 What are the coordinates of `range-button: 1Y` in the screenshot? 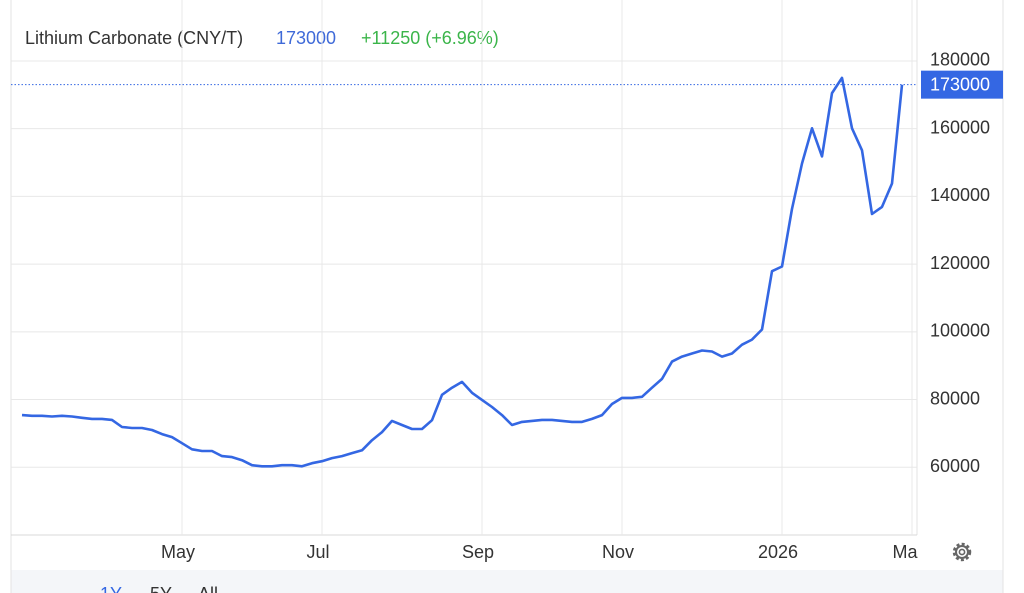 It's located at (111, 588).